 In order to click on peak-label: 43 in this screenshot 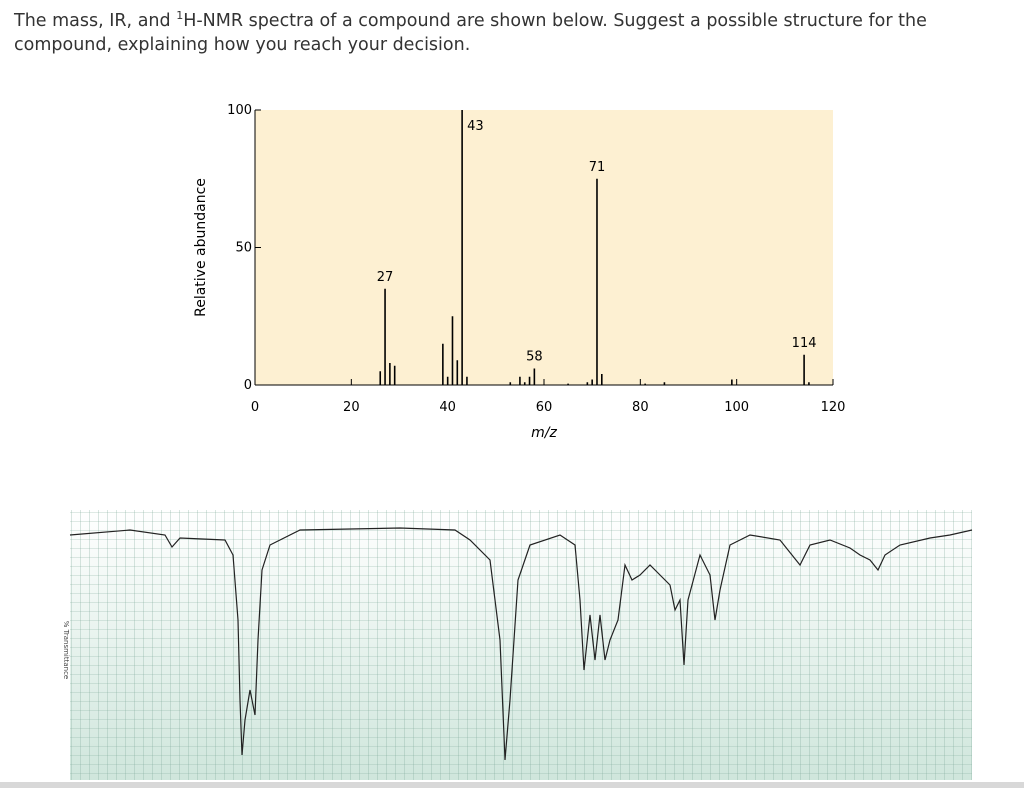, I will do `click(475, 126)`.